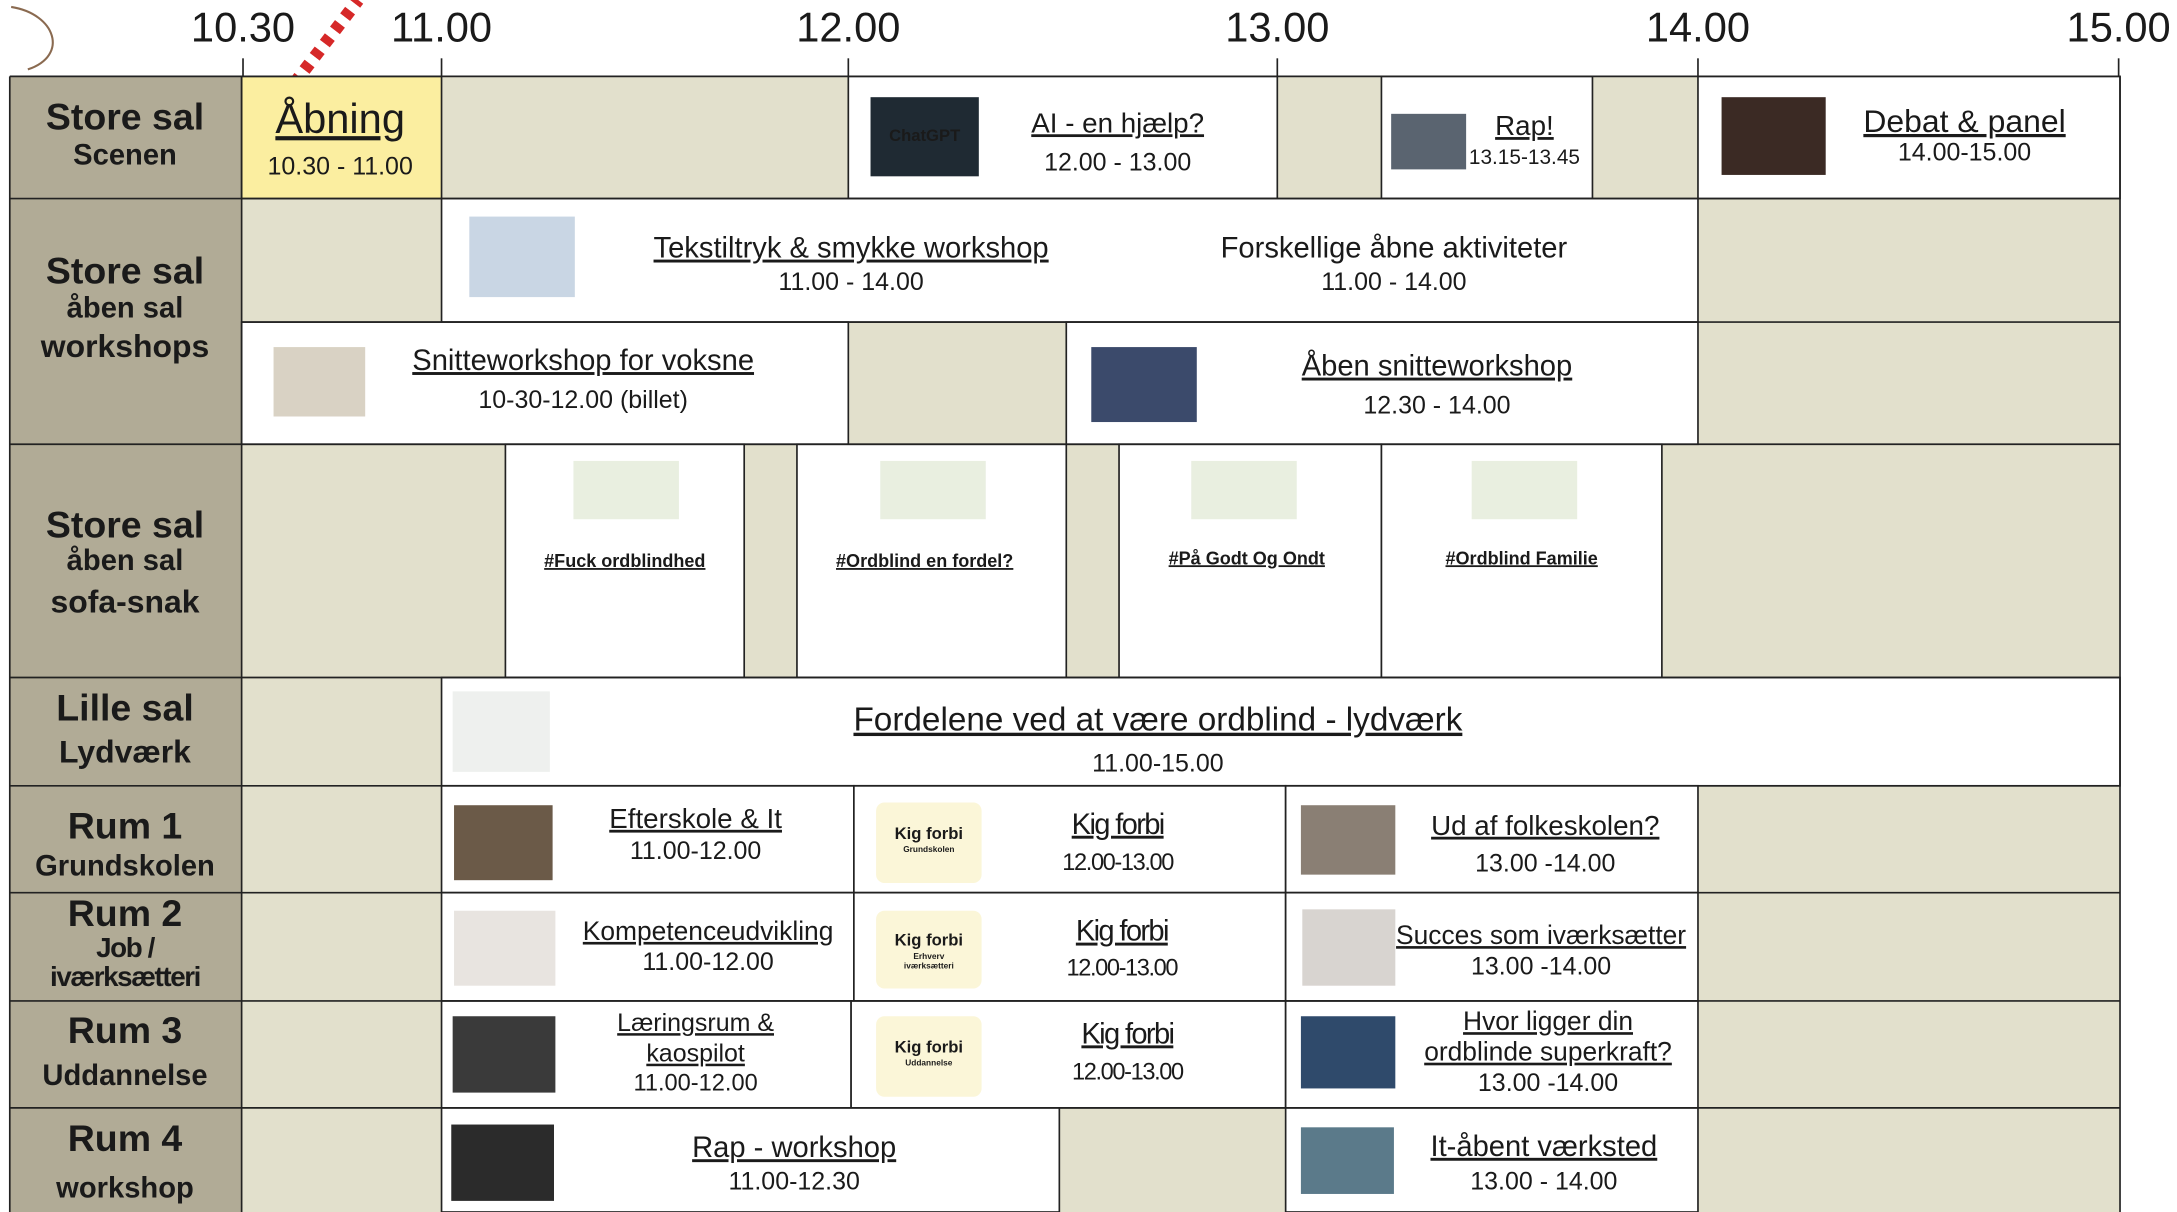 The image size is (2177, 1212). I want to click on event-time: 12.30 - 14.00, so click(1436, 405).